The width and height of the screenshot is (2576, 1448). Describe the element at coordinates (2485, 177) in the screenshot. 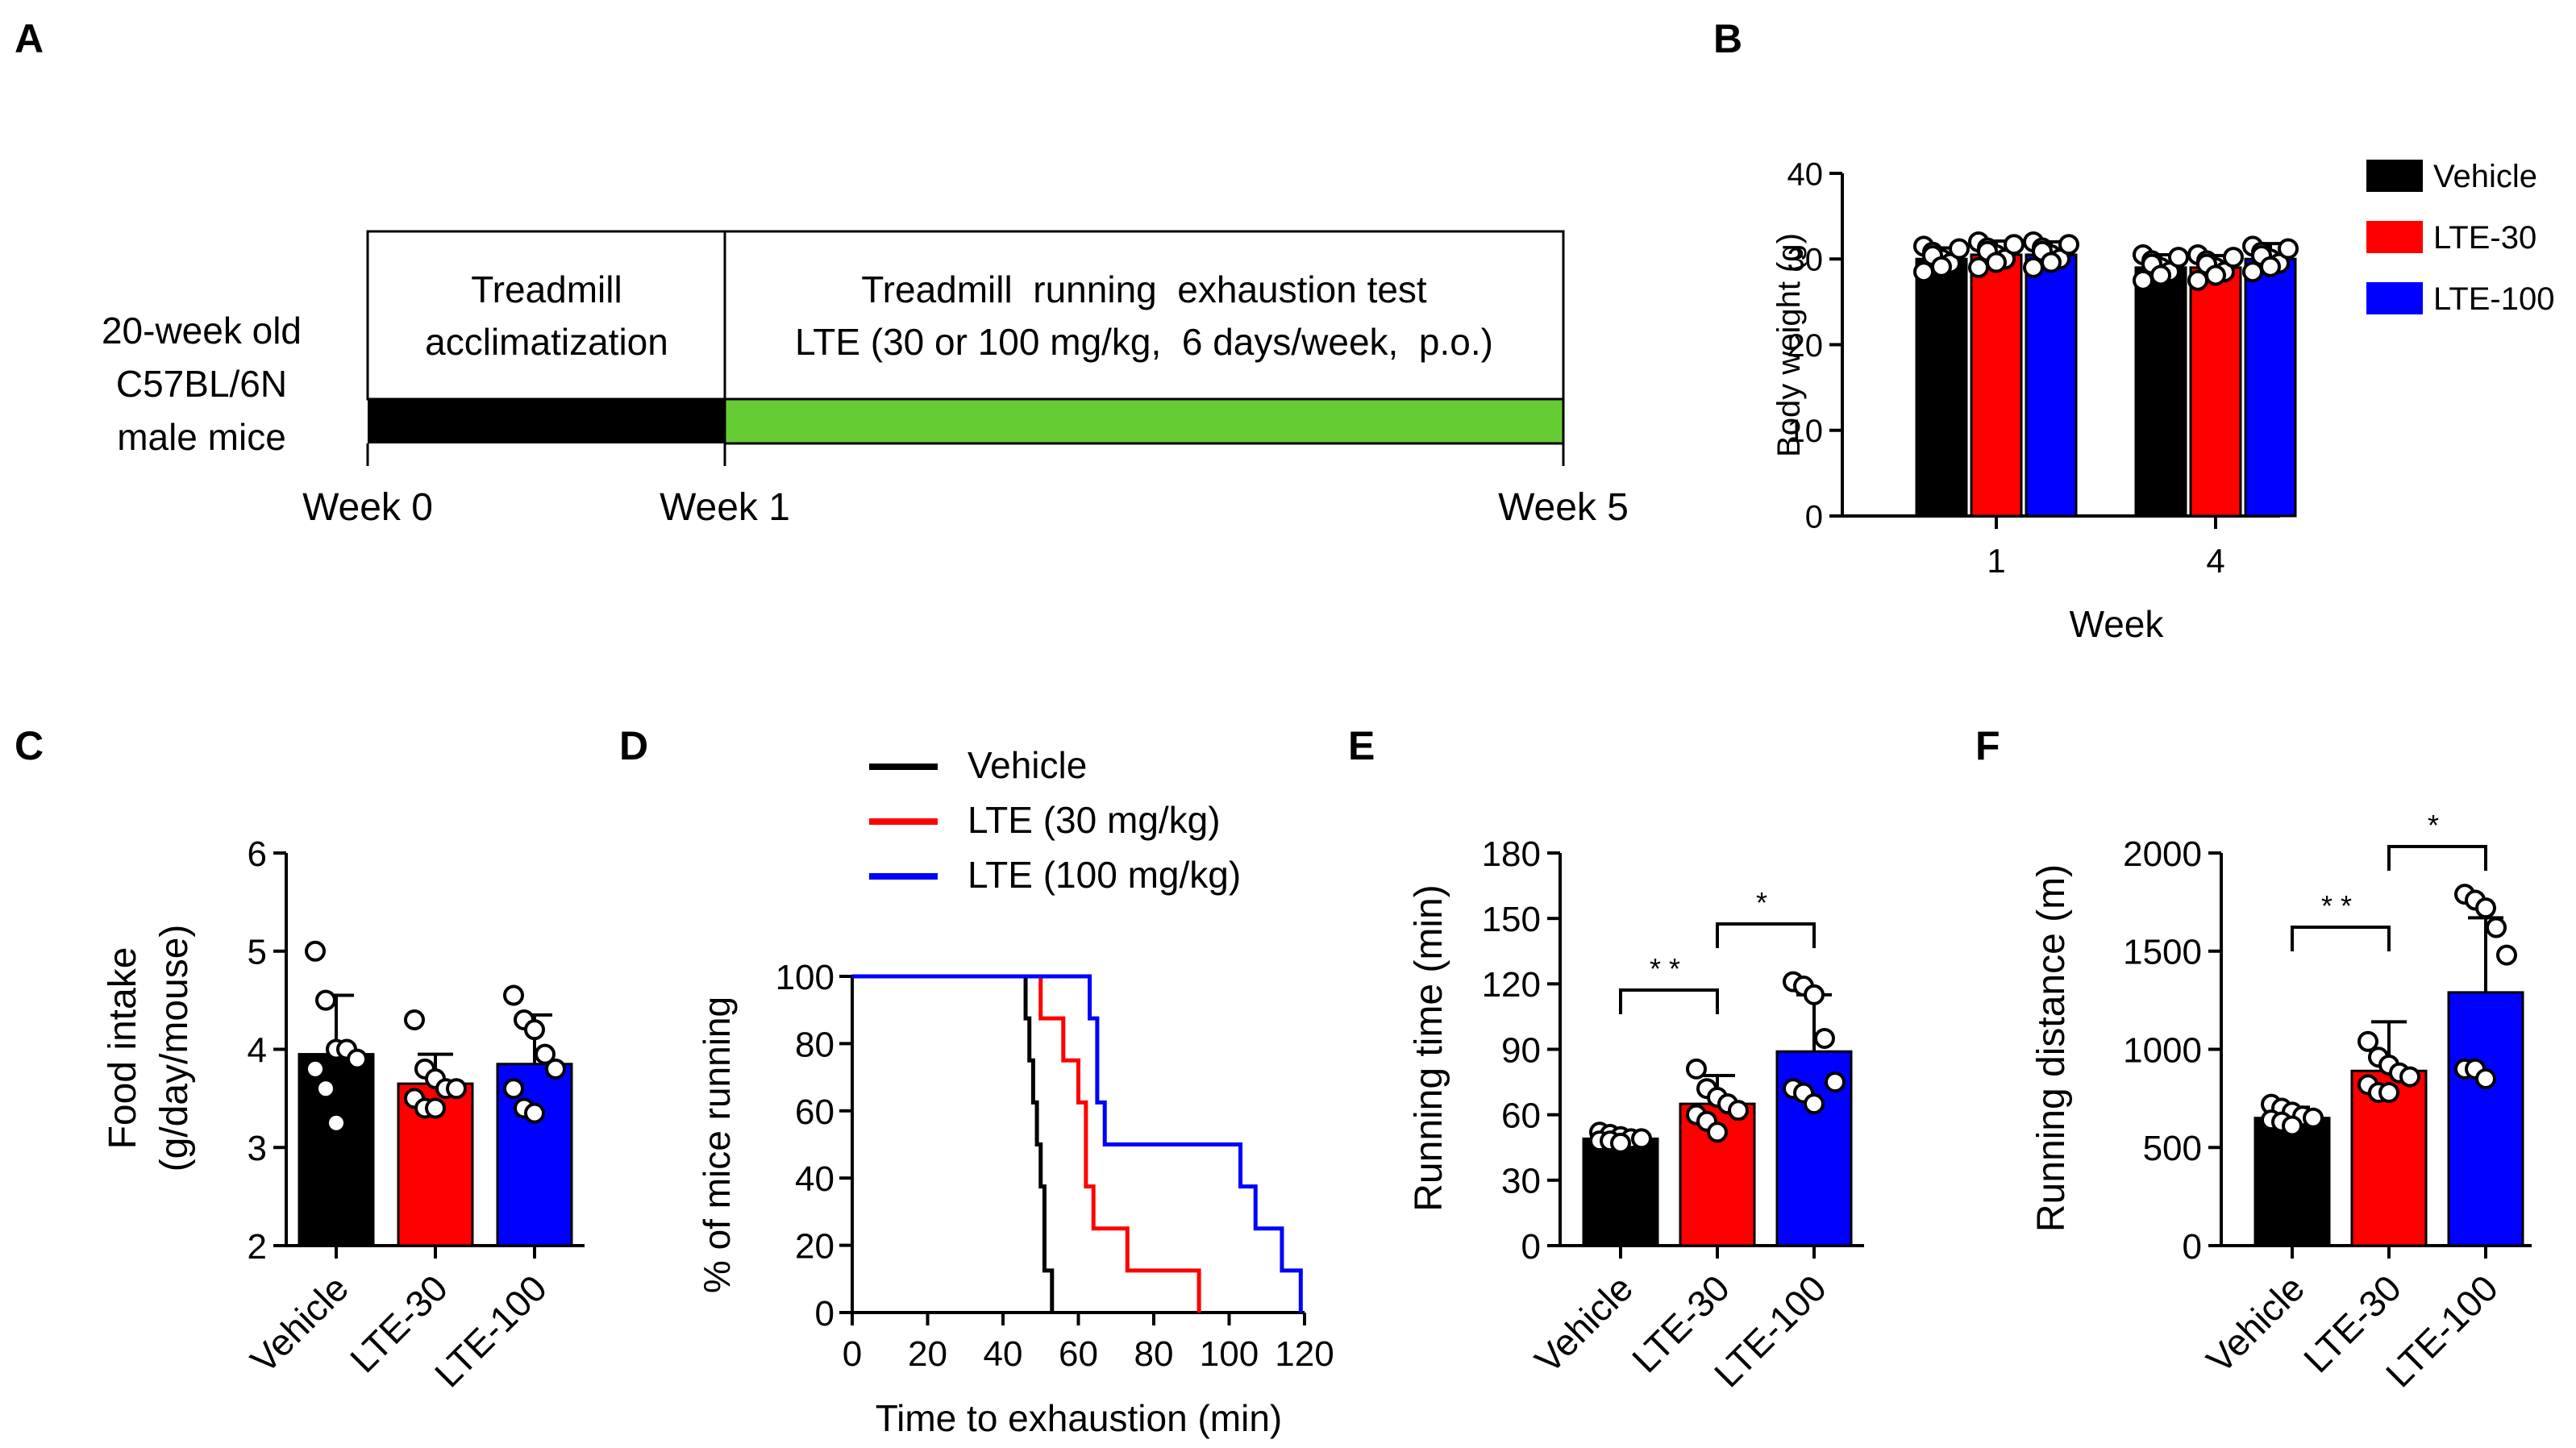

I see `legend-label-0: Vehicle` at that location.